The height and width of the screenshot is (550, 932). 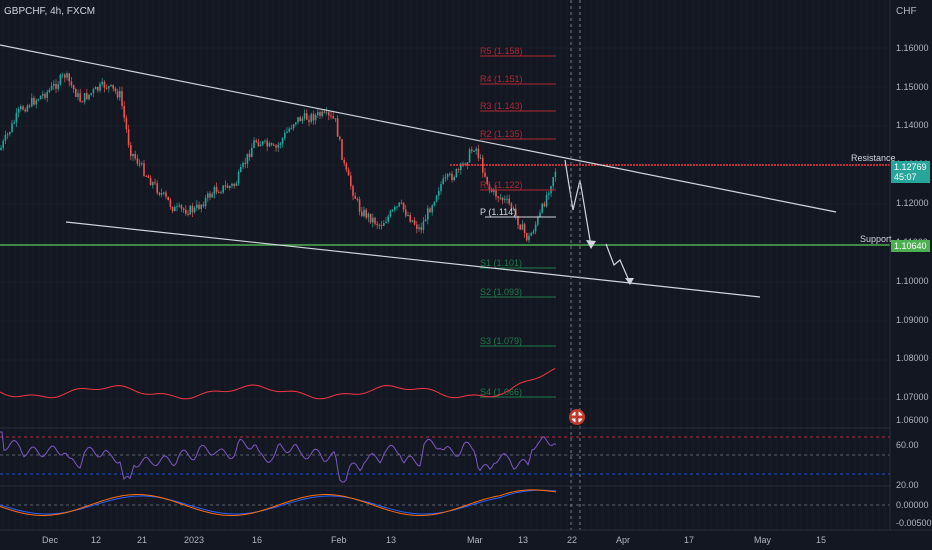 What do you see at coordinates (912, 48) in the screenshot?
I see `price-tick: 1.16000` at bounding box center [912, 48].